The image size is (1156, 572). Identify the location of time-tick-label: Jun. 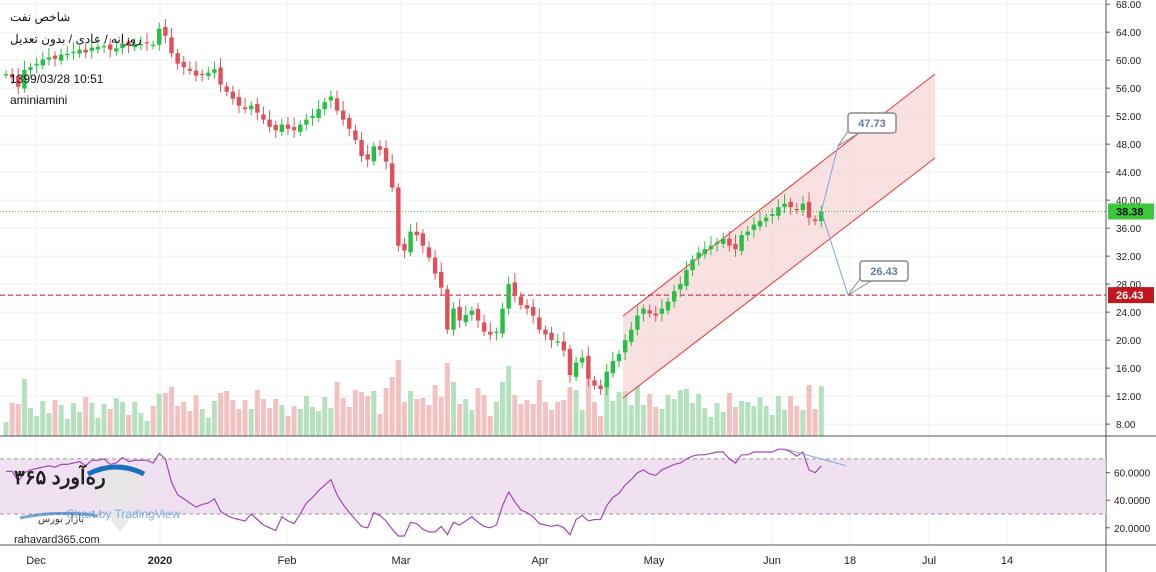
(772, 561).